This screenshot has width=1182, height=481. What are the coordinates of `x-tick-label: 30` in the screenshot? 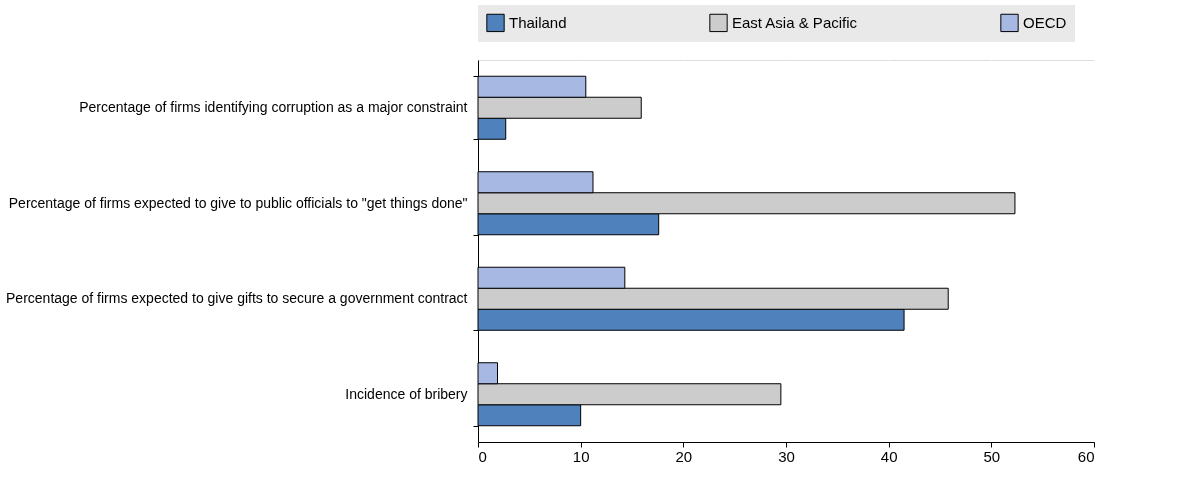 It's located at (786, 456).